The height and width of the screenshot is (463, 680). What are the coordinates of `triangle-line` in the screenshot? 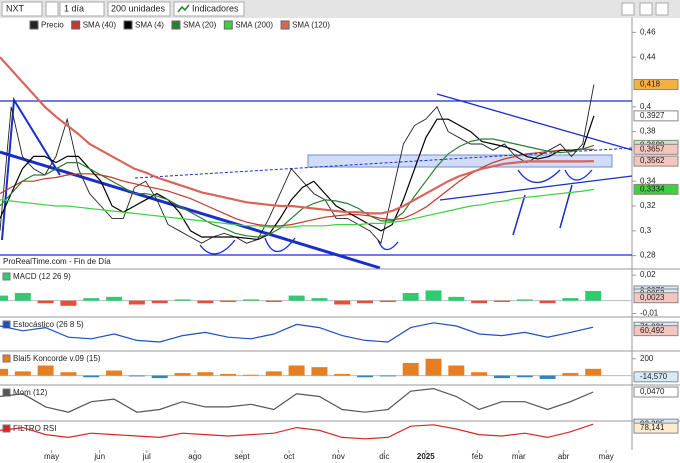 It's located at (31, 168).